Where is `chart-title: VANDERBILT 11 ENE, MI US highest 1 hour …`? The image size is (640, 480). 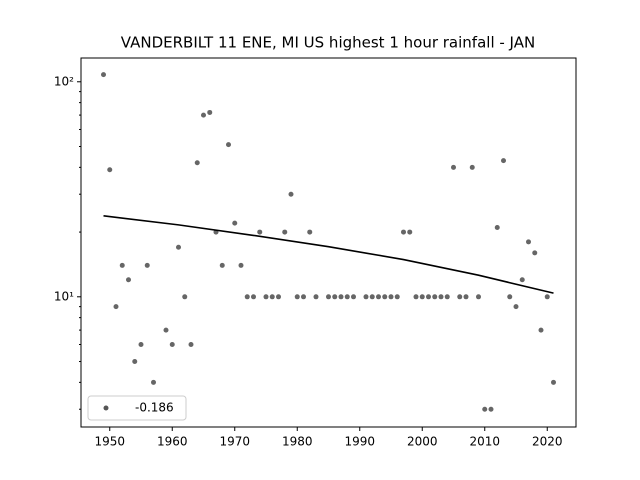
chart-title: VANDERBILT 11 ENE, MI US highest 1 hour … is located at coordinates (328, 43).